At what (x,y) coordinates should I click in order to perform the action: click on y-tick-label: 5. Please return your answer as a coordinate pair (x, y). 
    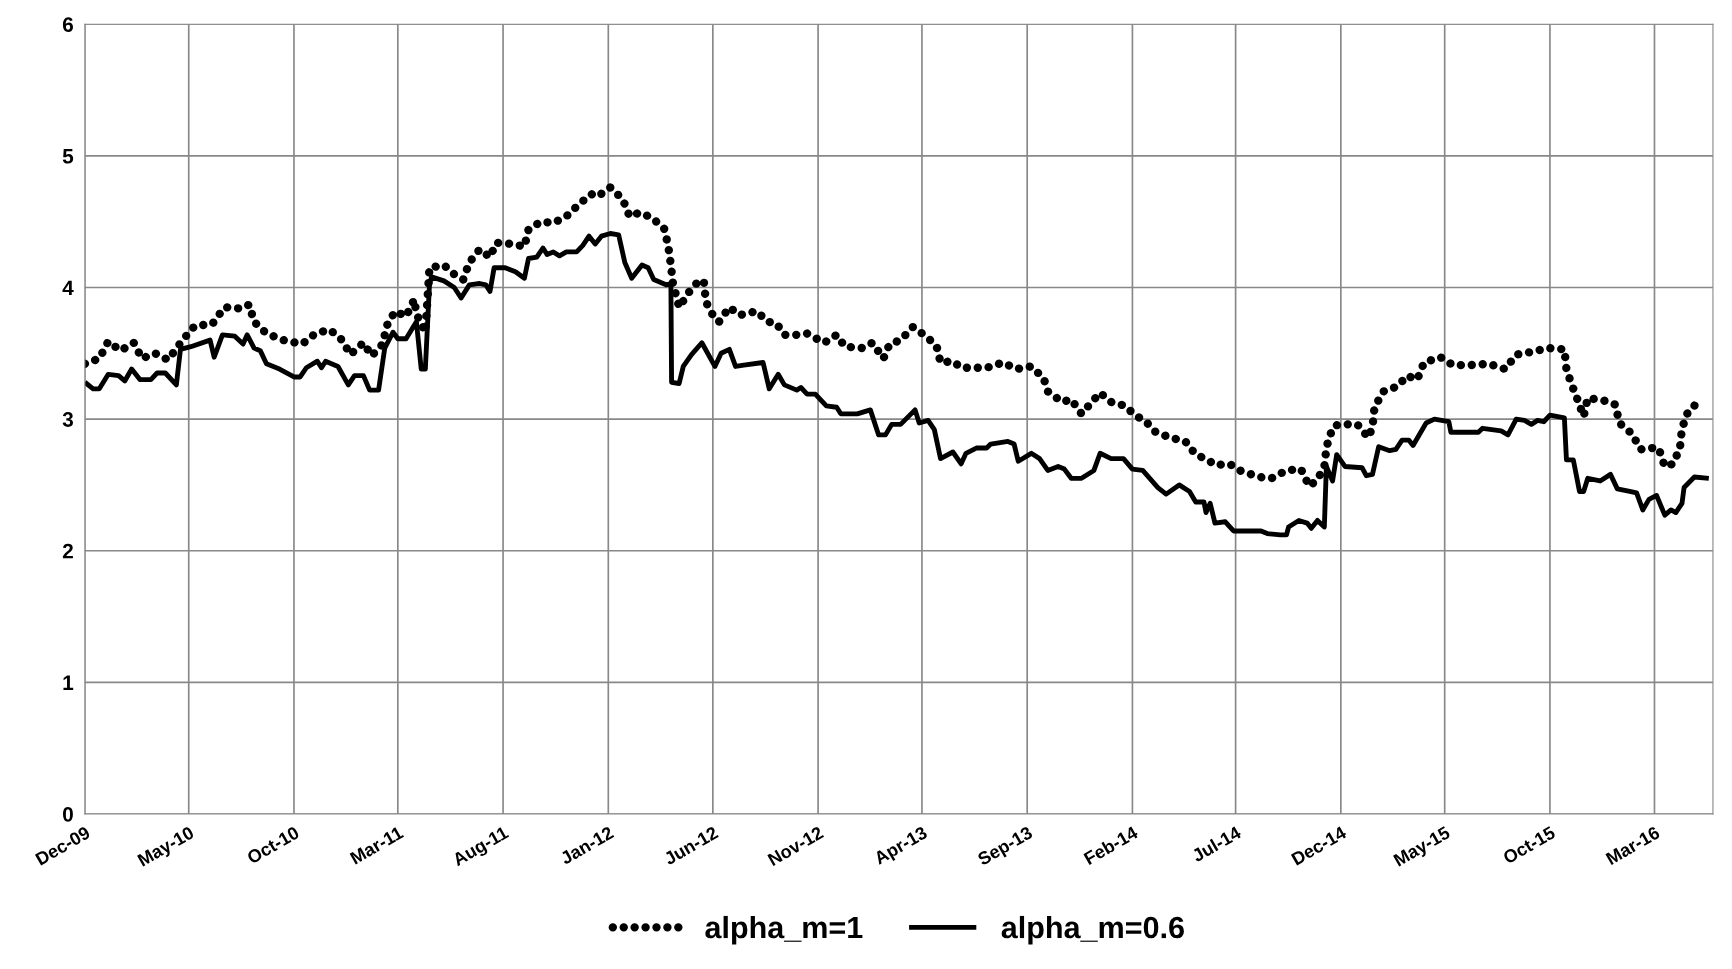
    Looking at the image, I should click on (68, 156).